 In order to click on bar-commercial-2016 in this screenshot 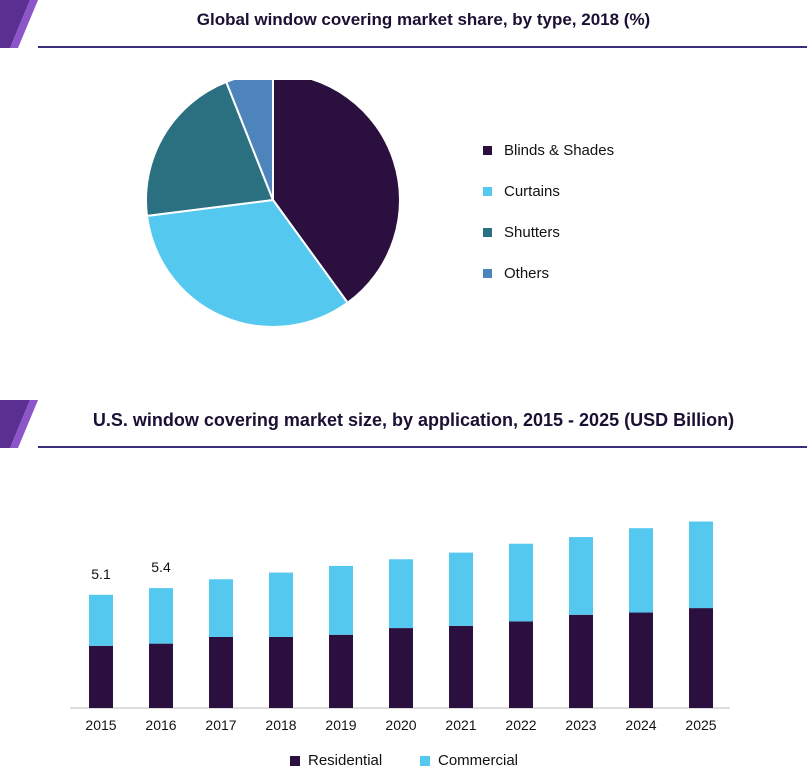, I will do `click(161, 616)`.